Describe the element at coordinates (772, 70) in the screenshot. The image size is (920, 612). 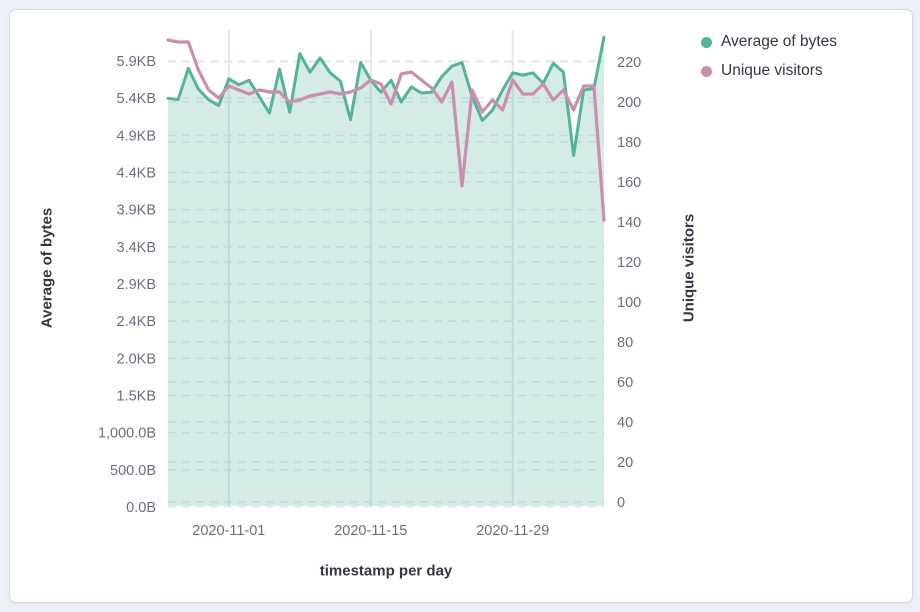
I see `legend-label: Unique visitors` at that location.